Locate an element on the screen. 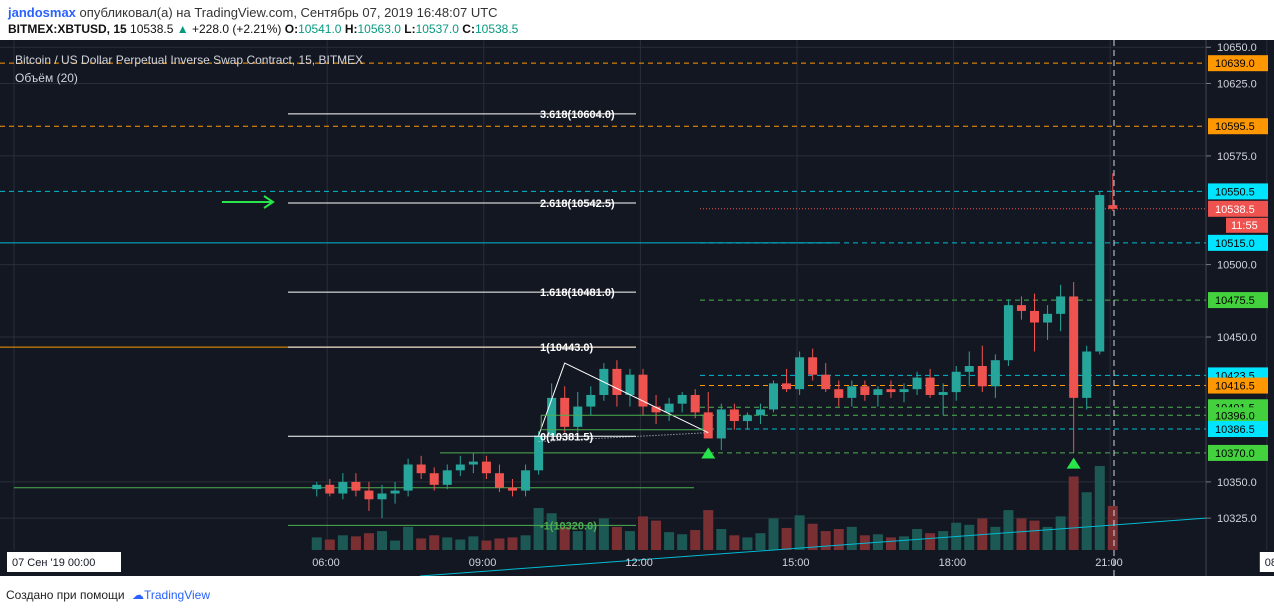  price-badge-label: 10538.5 is located at coordinates (1235, 210).